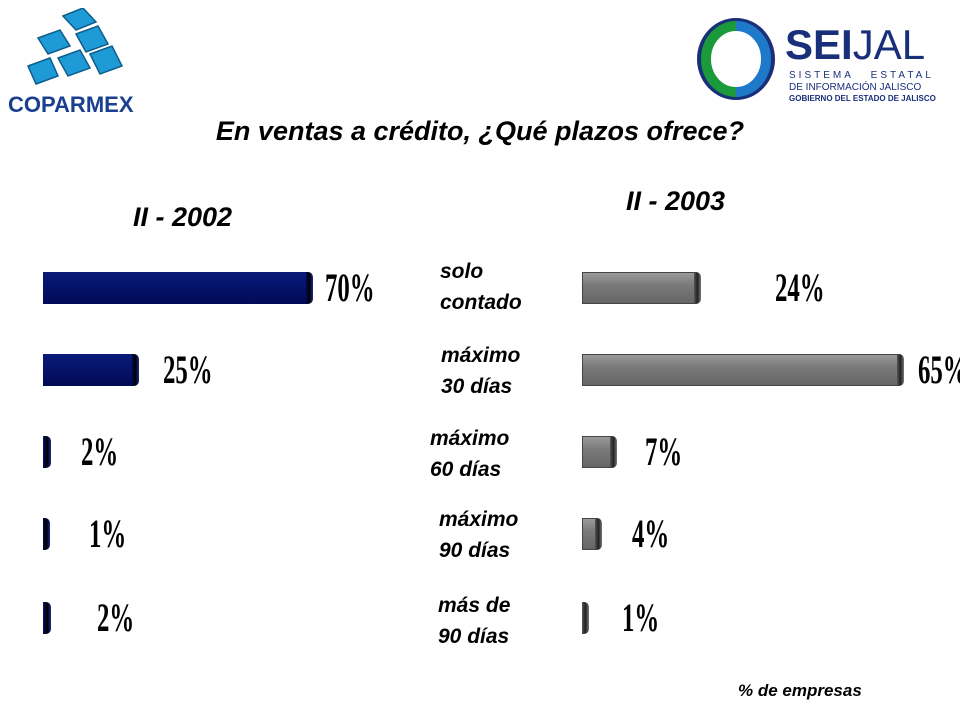 This screenshot has height=720, width=960. I want to click on category-label-2: máximo 30 días, so click(480, 371).